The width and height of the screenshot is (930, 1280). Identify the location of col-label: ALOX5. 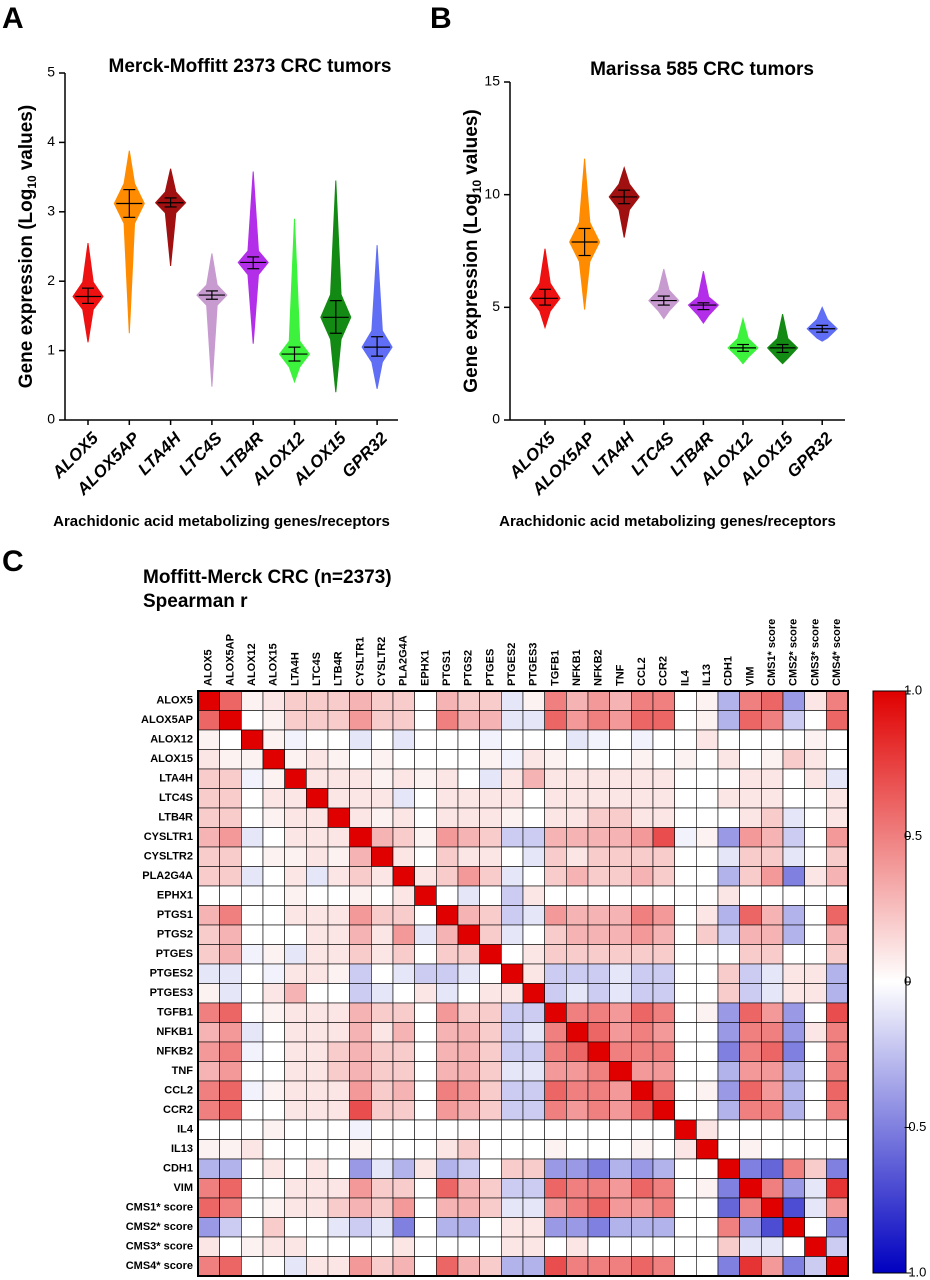
(209, 667).